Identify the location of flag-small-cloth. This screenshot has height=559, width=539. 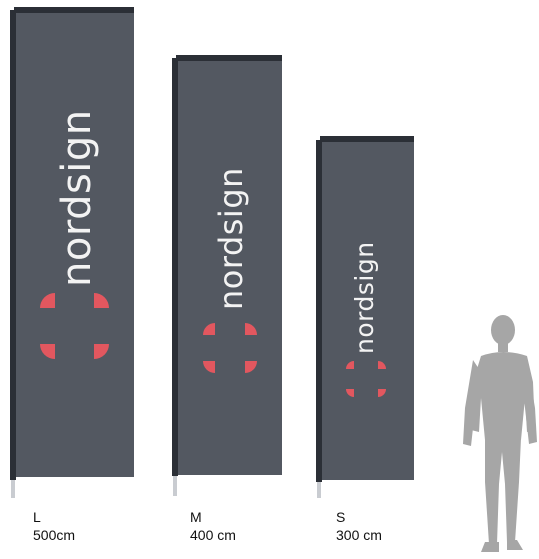
(368, 311).